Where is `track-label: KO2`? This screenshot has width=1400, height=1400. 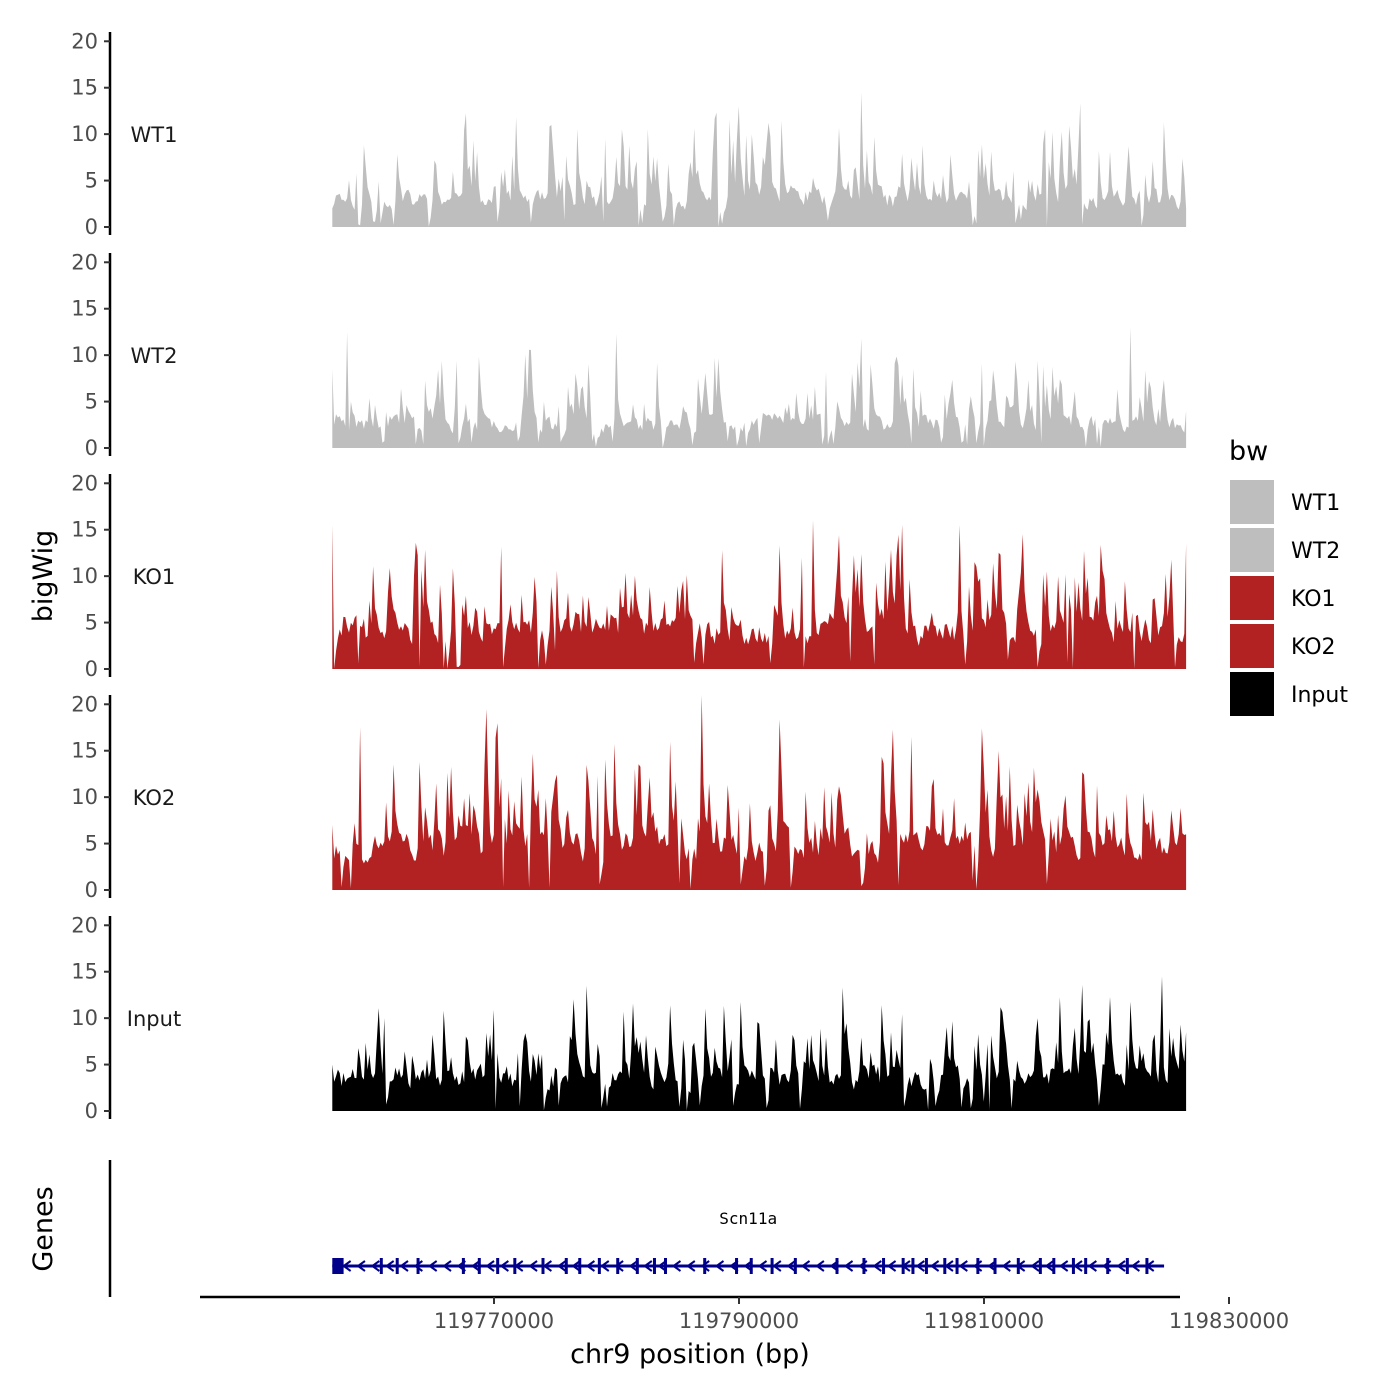 track-label: KO2 is located at coordinates (154, 798).